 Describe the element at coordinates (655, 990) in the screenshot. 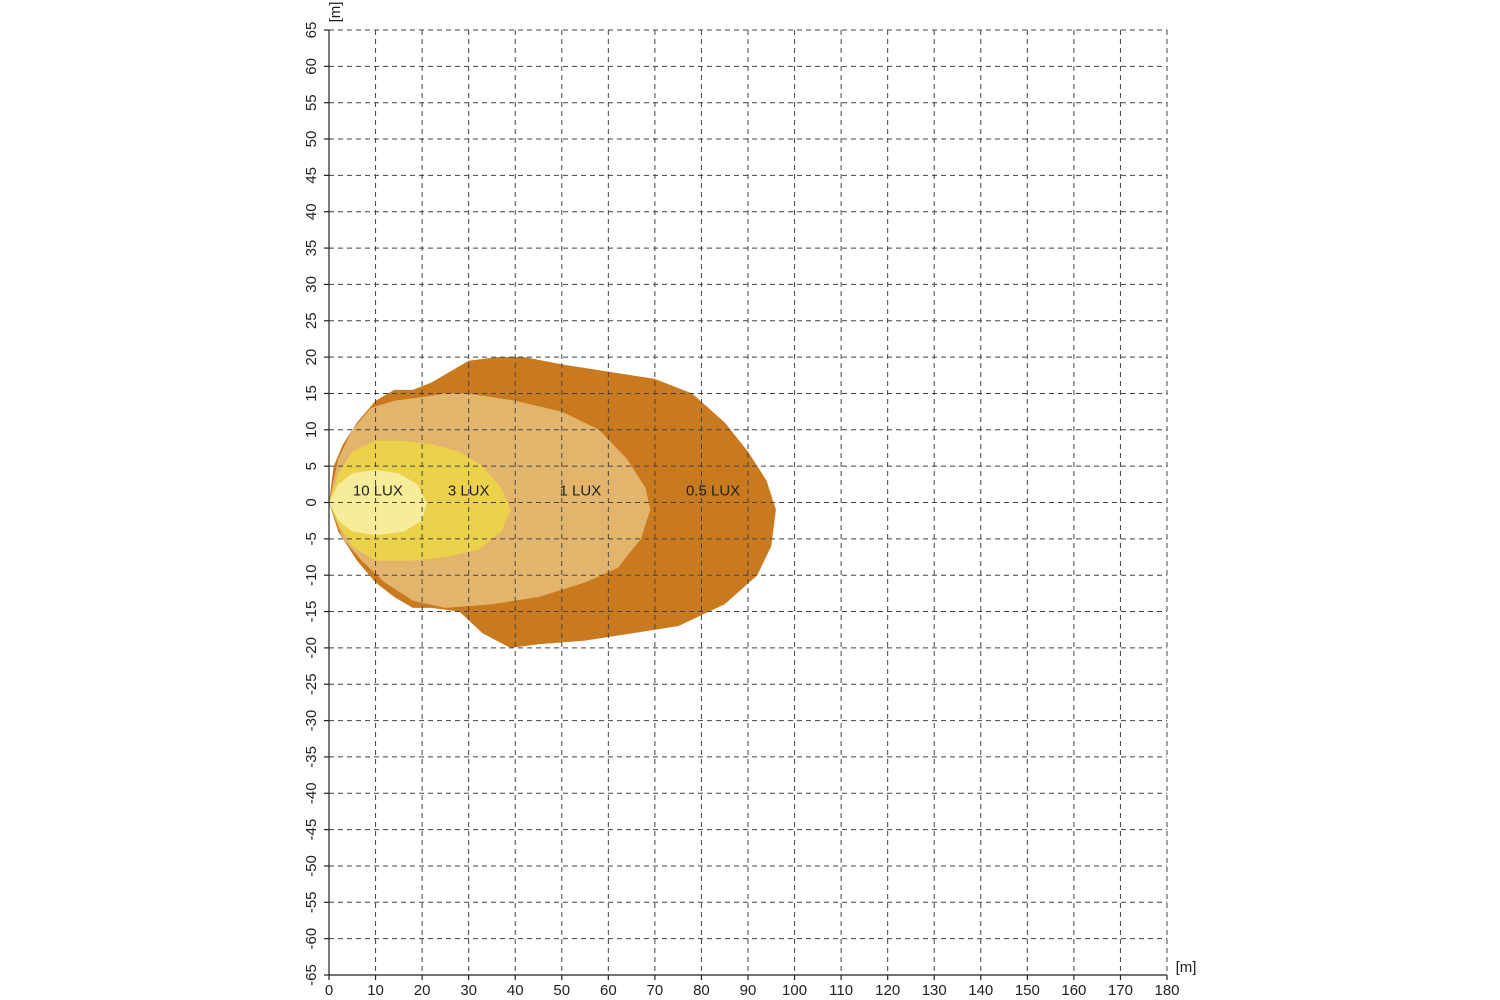

I see `x-tick-label: 70` at that location.